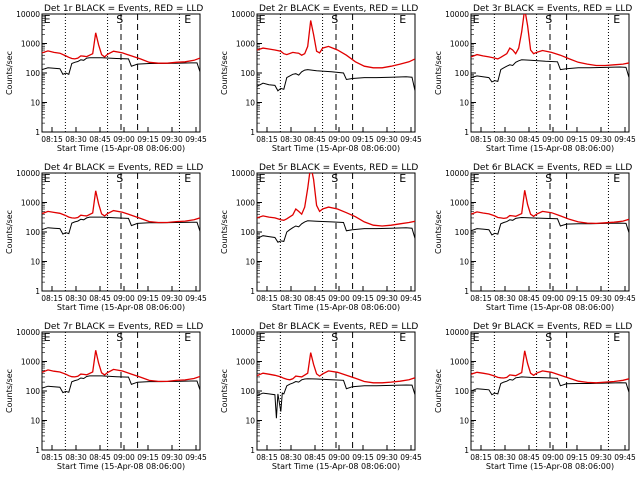 This screenshot has width=640, height=480. Describe the element at coordinates (123, 327) in the screenshot. I see `panel-title: Det 7r BLACK = Events, RED = LLD` at that location.